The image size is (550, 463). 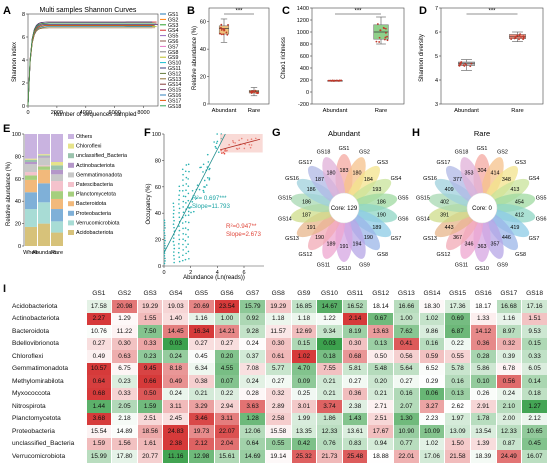 What do you see at coordinates (430, 179) in the screenshot?
I see `panel-h-petal-sample-label: GS16` at bounding box center [430, 179].